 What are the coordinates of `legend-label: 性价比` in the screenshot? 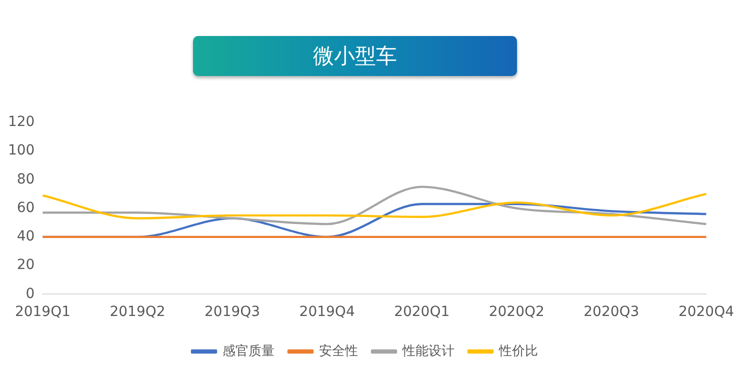 It's located at (518, 351).